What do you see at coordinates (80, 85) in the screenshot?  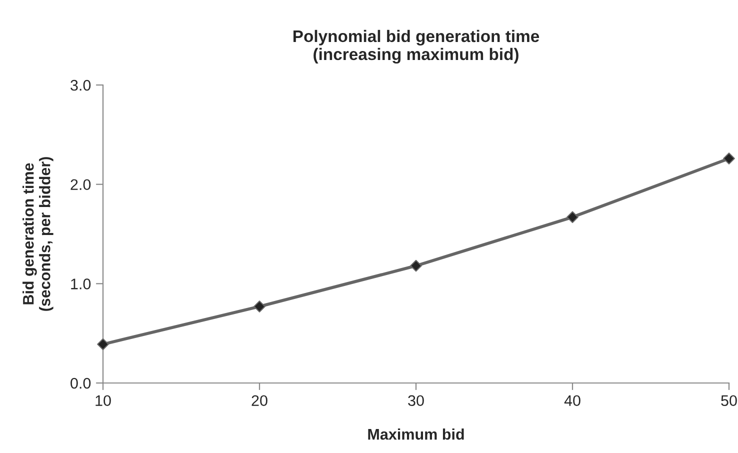 I see `y-tick-label: 3.0` at bounding box center [80, 85].